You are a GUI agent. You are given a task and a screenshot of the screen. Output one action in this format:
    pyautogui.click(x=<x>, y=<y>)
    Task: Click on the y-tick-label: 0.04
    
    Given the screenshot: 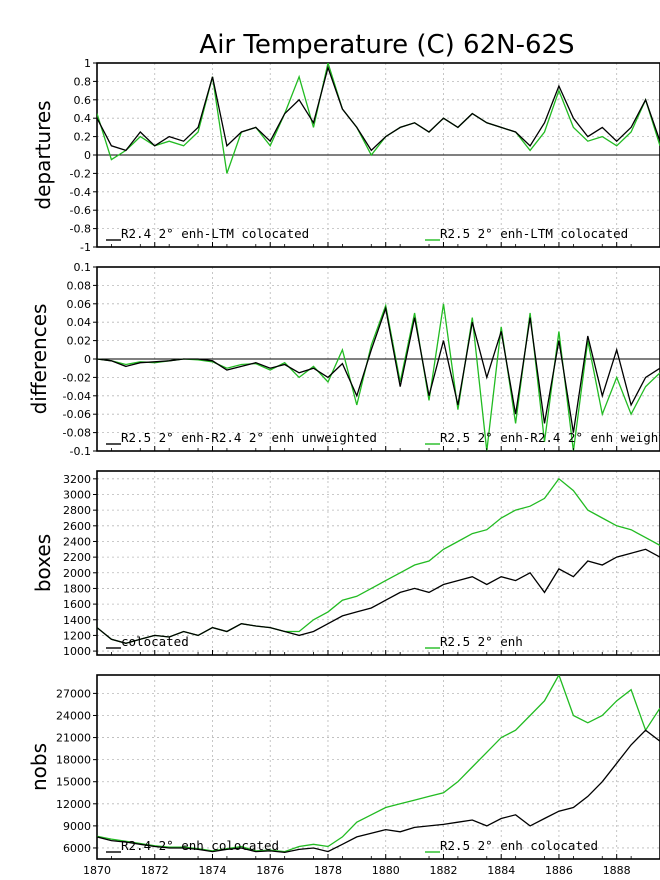 What is the action you would take?
    pyautogui.click(x=79, y=322)
    